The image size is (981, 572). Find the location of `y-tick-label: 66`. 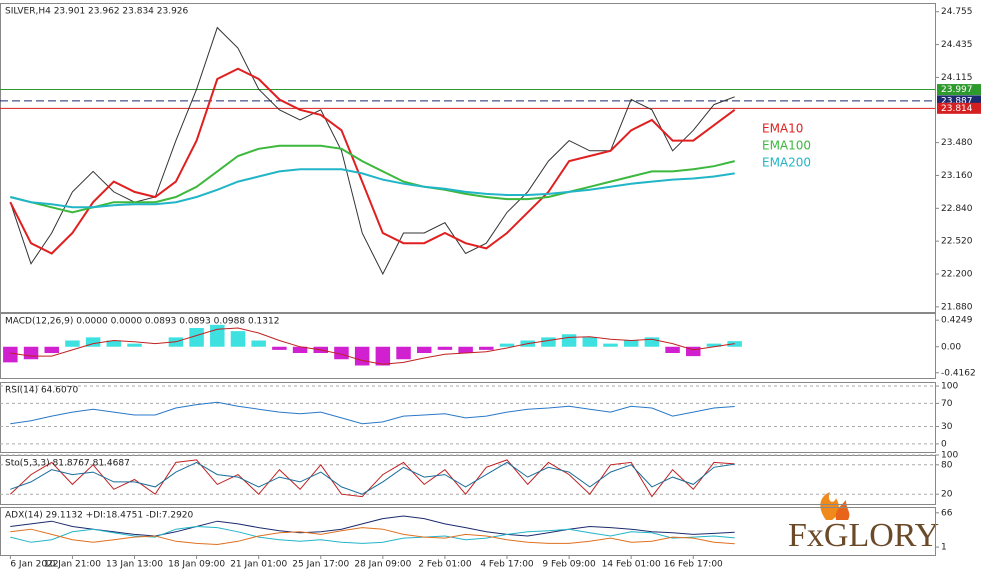

y-tick-label: 66 is located at coordinates (947, 513).